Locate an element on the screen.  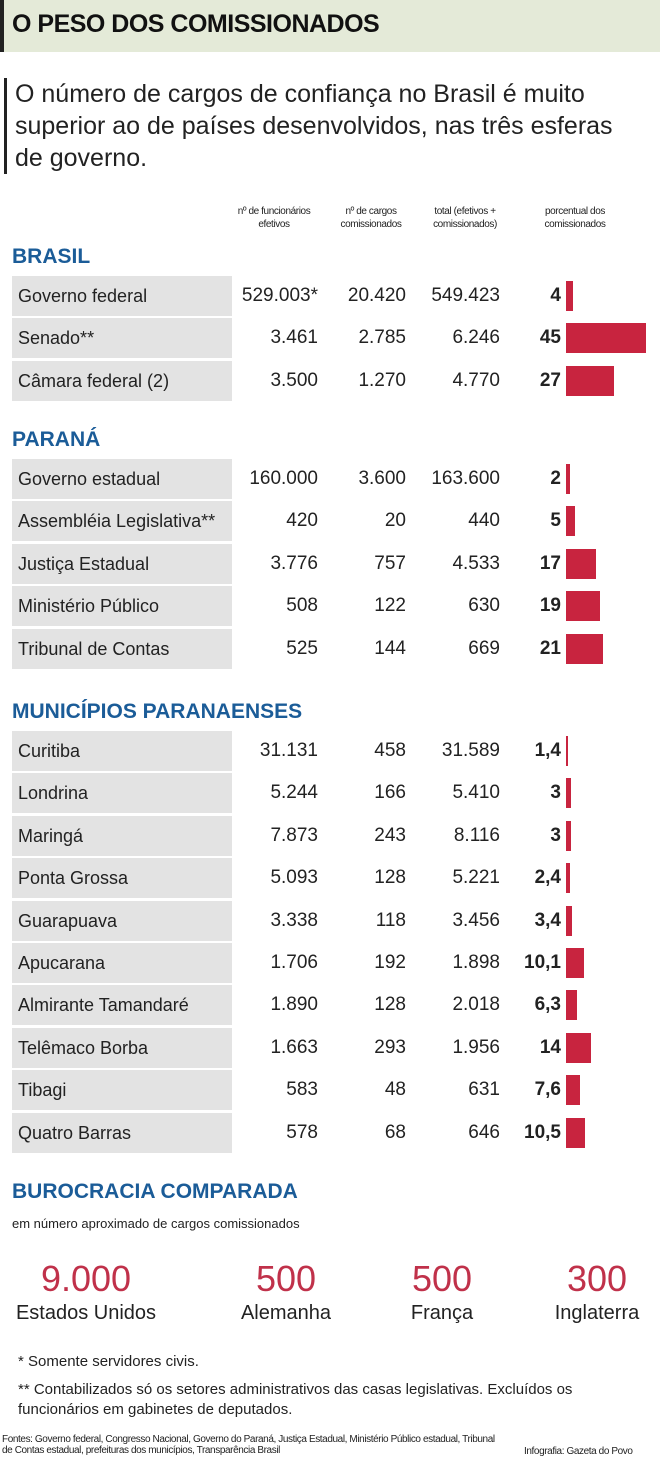
efetivos: 420 is located at coordinates (302, 521).